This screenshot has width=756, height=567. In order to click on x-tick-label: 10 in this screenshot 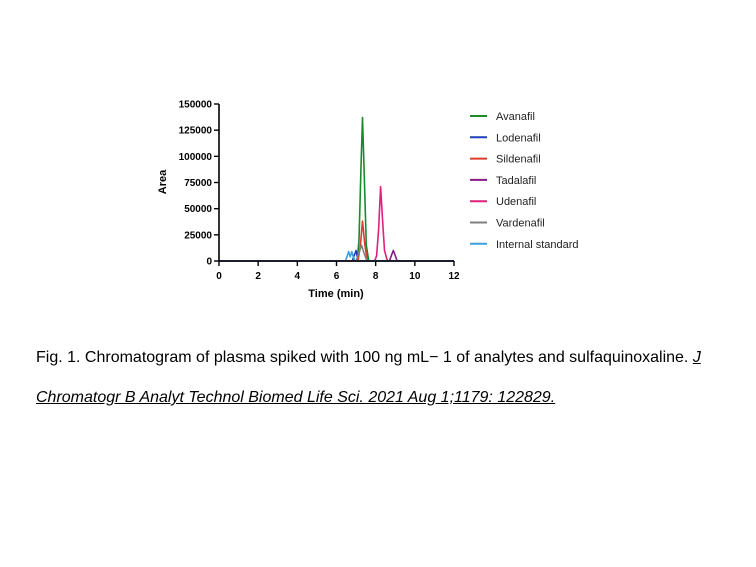, I will do `click(415, 276)`.